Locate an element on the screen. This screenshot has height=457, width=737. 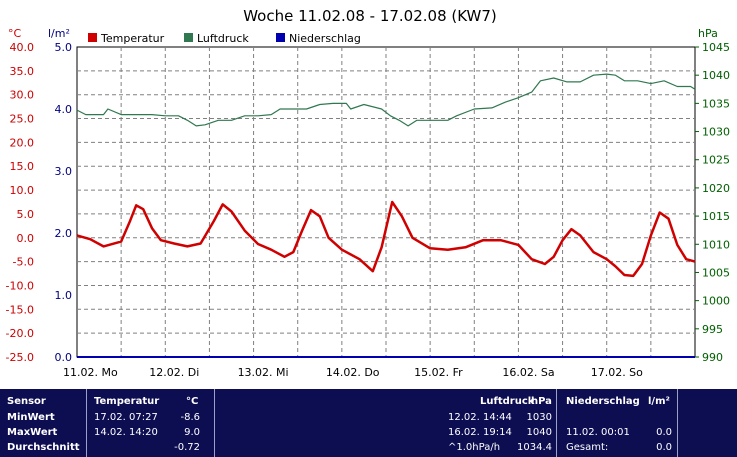
temp-tick-label: -15.0 is located at coordinates (20, 309).